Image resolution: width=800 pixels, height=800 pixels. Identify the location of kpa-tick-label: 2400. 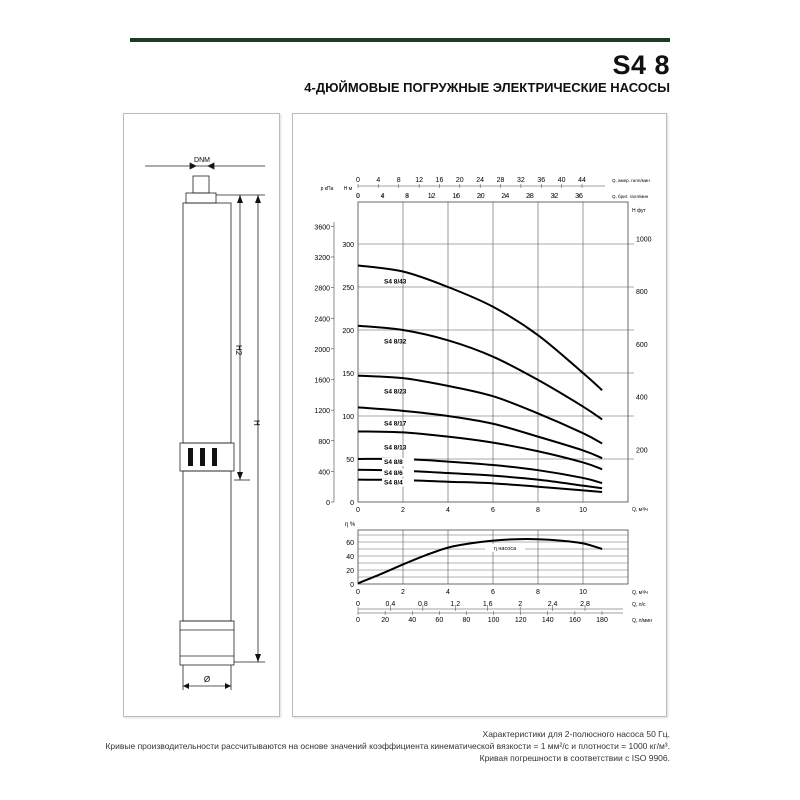
(322, 319).